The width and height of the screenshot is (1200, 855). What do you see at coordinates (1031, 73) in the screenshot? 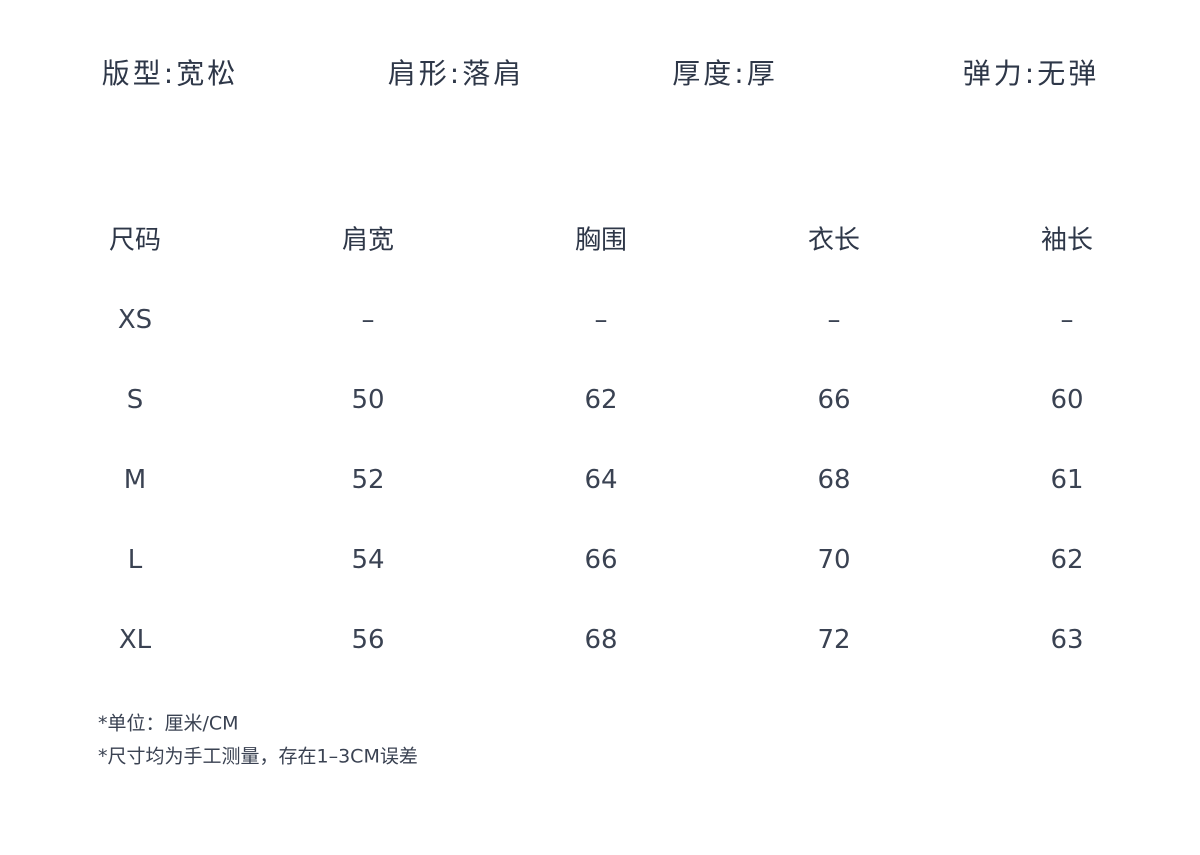
I see `attribute: 弹力:无弹` at bounding box center [1031, 73].